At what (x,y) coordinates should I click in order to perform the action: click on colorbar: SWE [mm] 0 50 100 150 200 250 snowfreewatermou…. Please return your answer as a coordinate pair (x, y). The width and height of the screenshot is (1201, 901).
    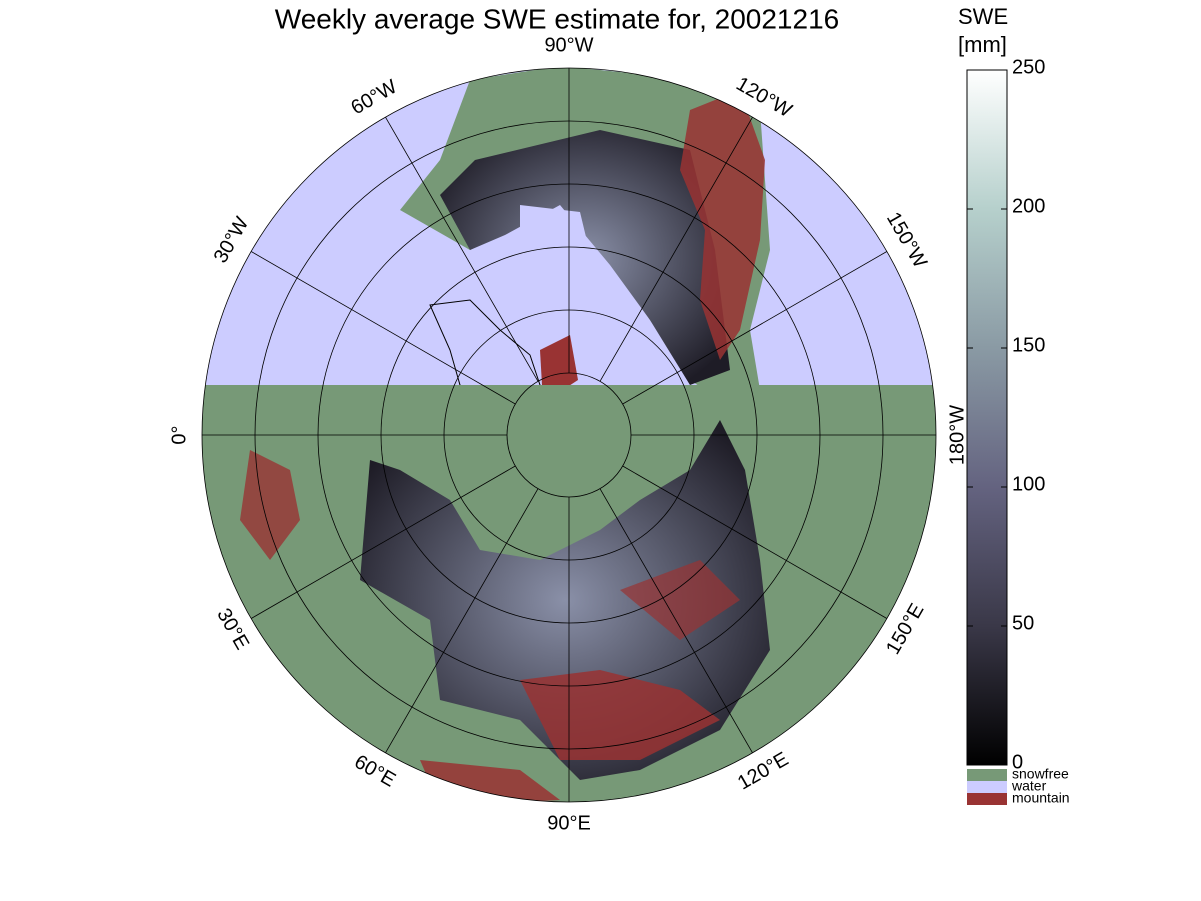
    Looking at the image, I should click on (1014, 405).